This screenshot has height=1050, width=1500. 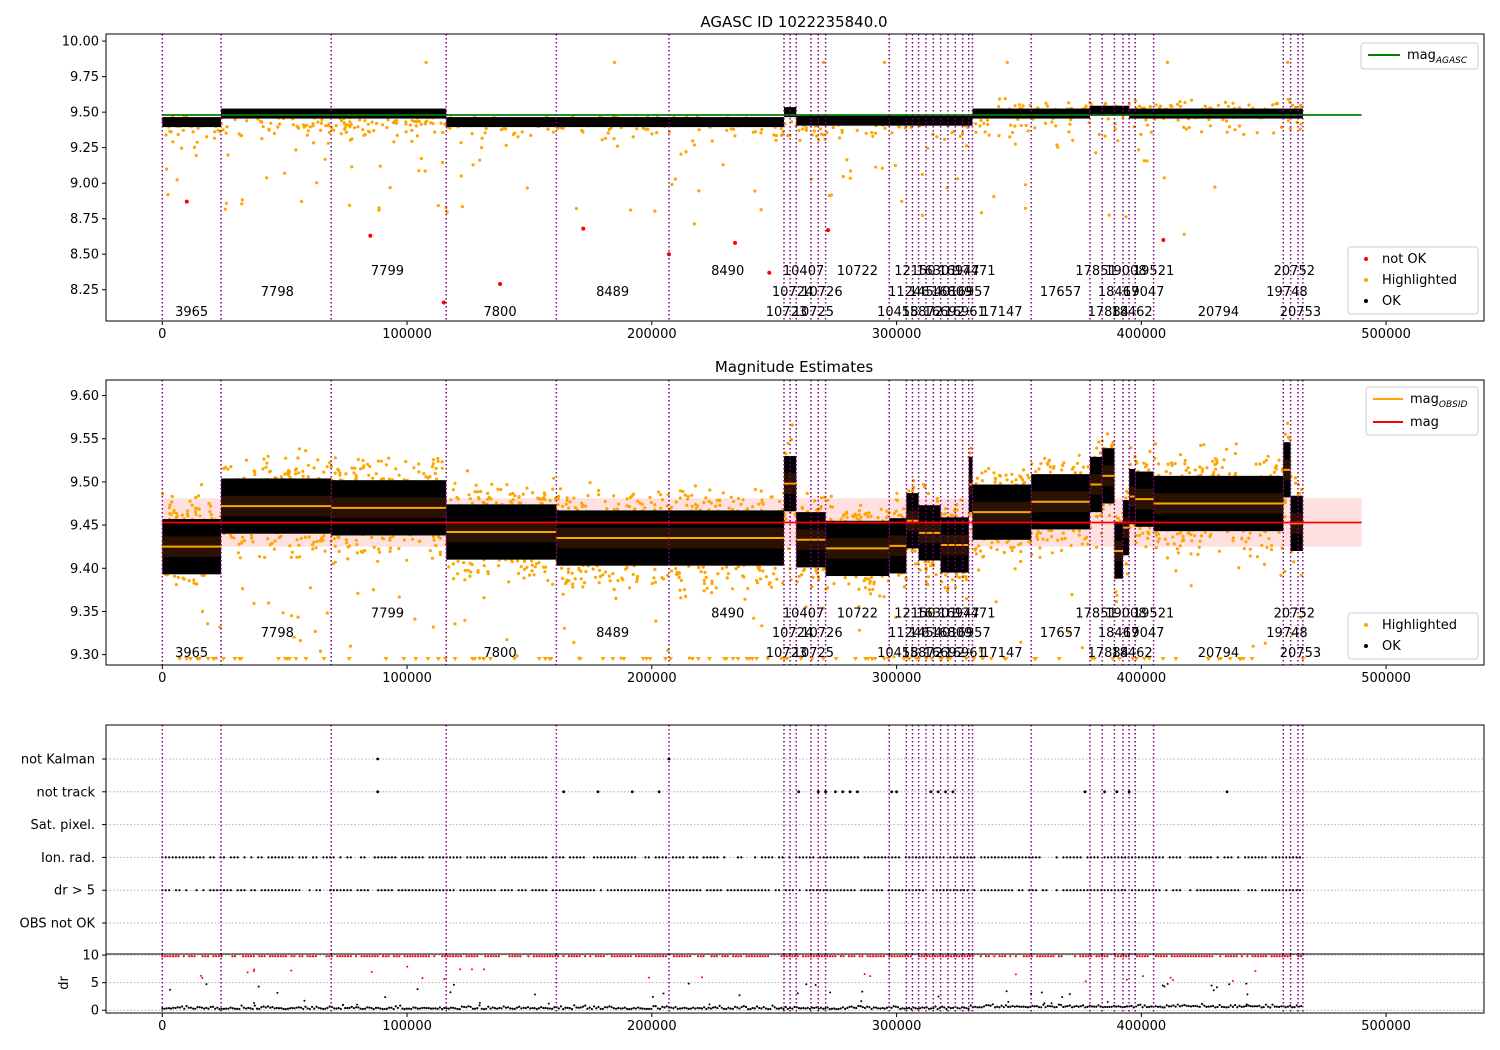 What do you see at coordinates (1216, 113) in the screenshot?
I see `ok-points-band` at bounding box center [1216, 113].